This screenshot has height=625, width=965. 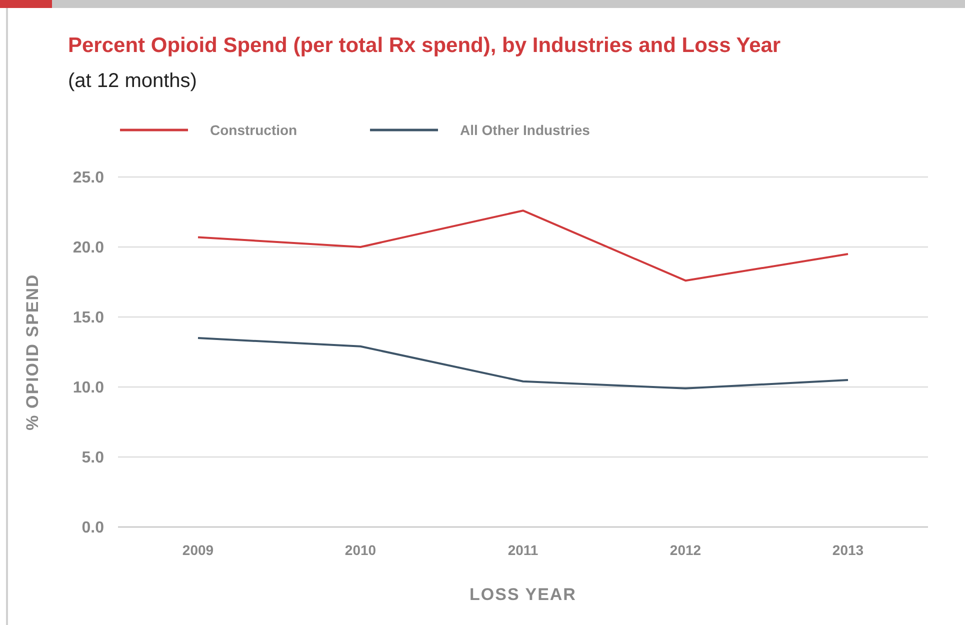 I want to click on x-axis-title: LOSS YEAR, so click(x=523, y=594).